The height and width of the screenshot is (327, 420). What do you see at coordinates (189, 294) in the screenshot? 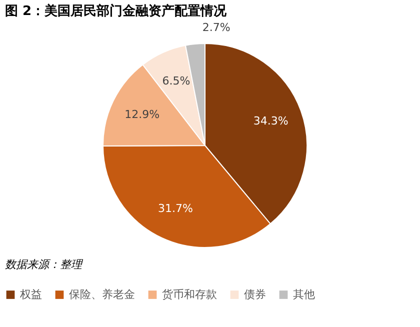
I see `legend-label: 货币和存款` at bounding box center [189, 294].